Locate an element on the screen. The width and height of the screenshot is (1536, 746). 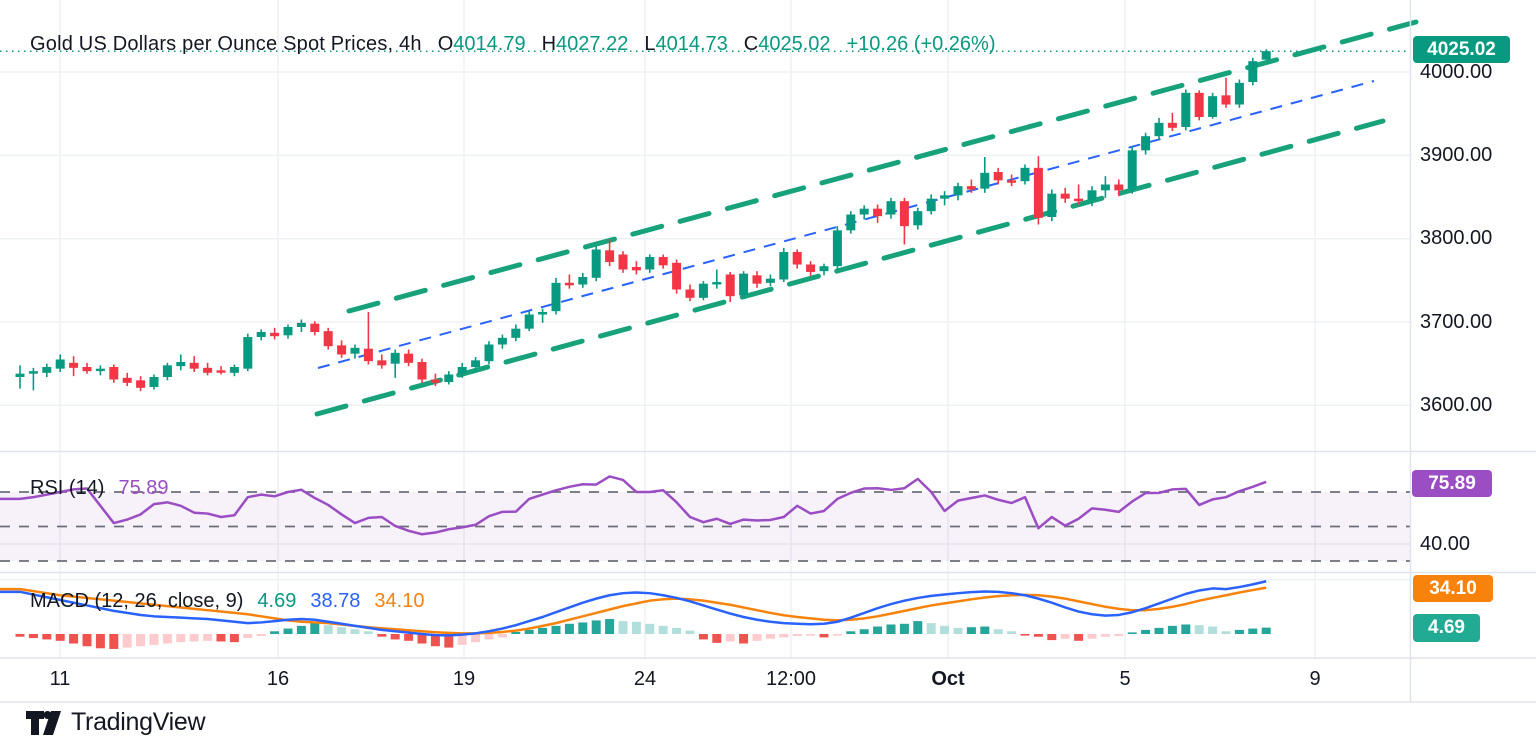
rsi-value-badge: 75.89 is located at coordinates (1452, 483).